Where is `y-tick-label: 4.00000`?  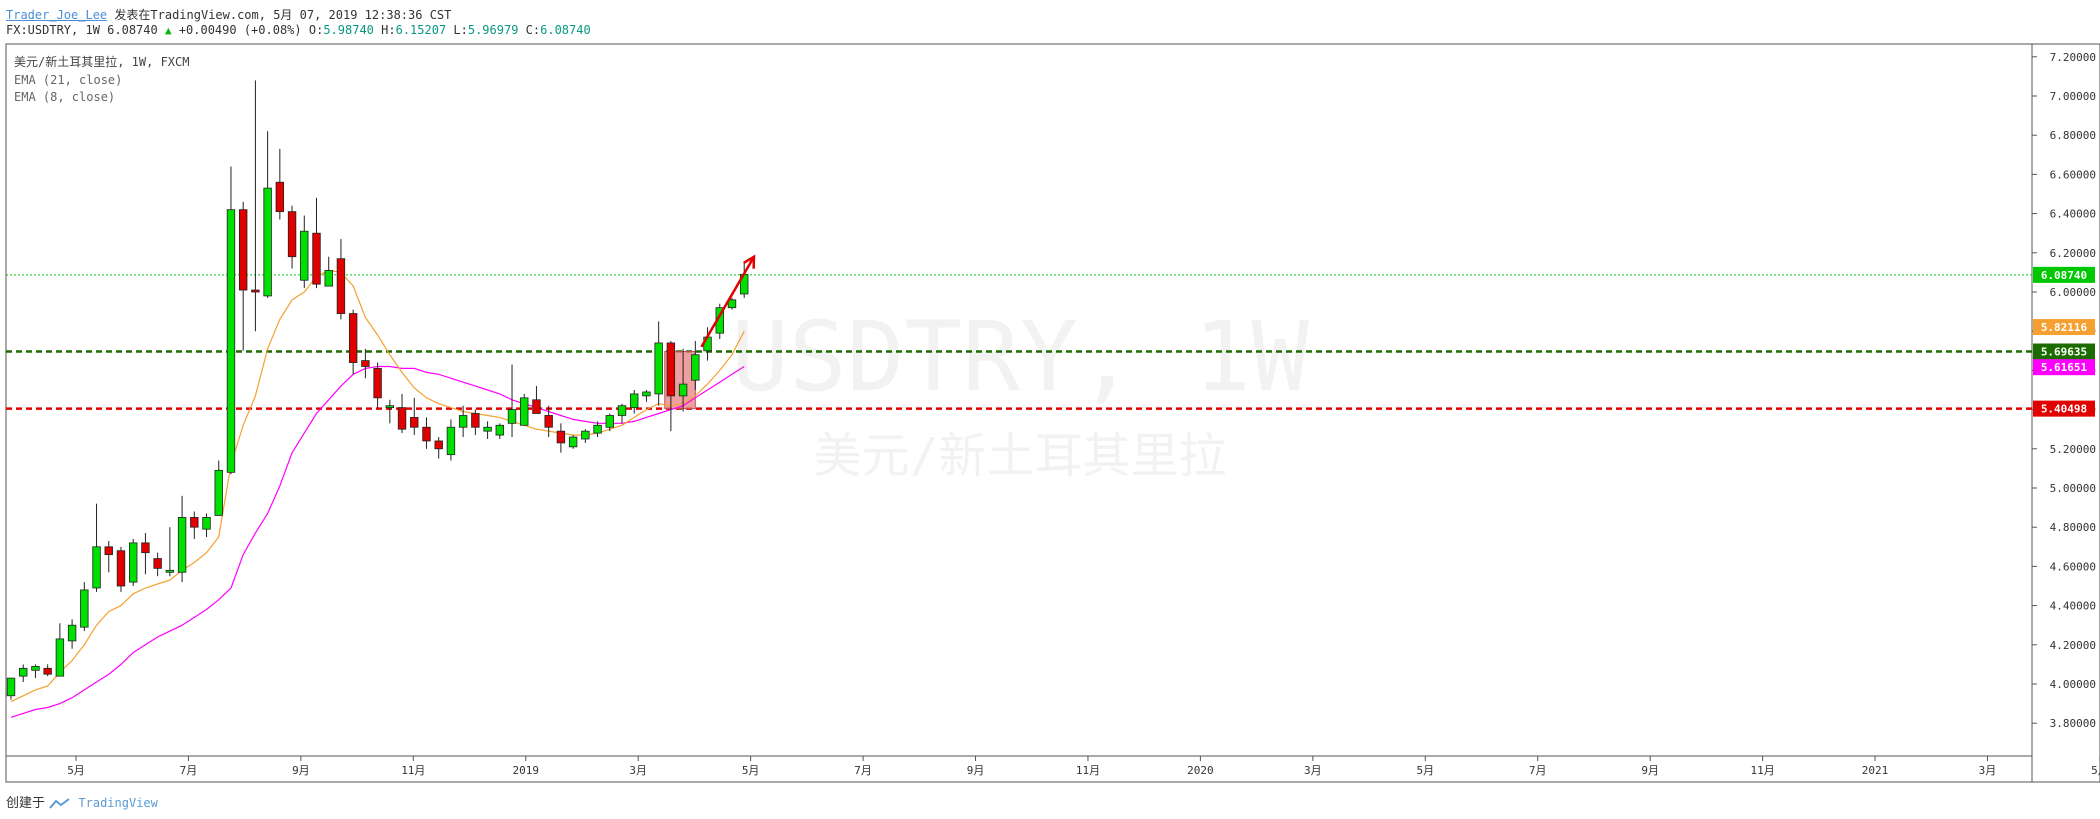 y-tick-label: 4.00000 is located at coordinates (2073, 684).